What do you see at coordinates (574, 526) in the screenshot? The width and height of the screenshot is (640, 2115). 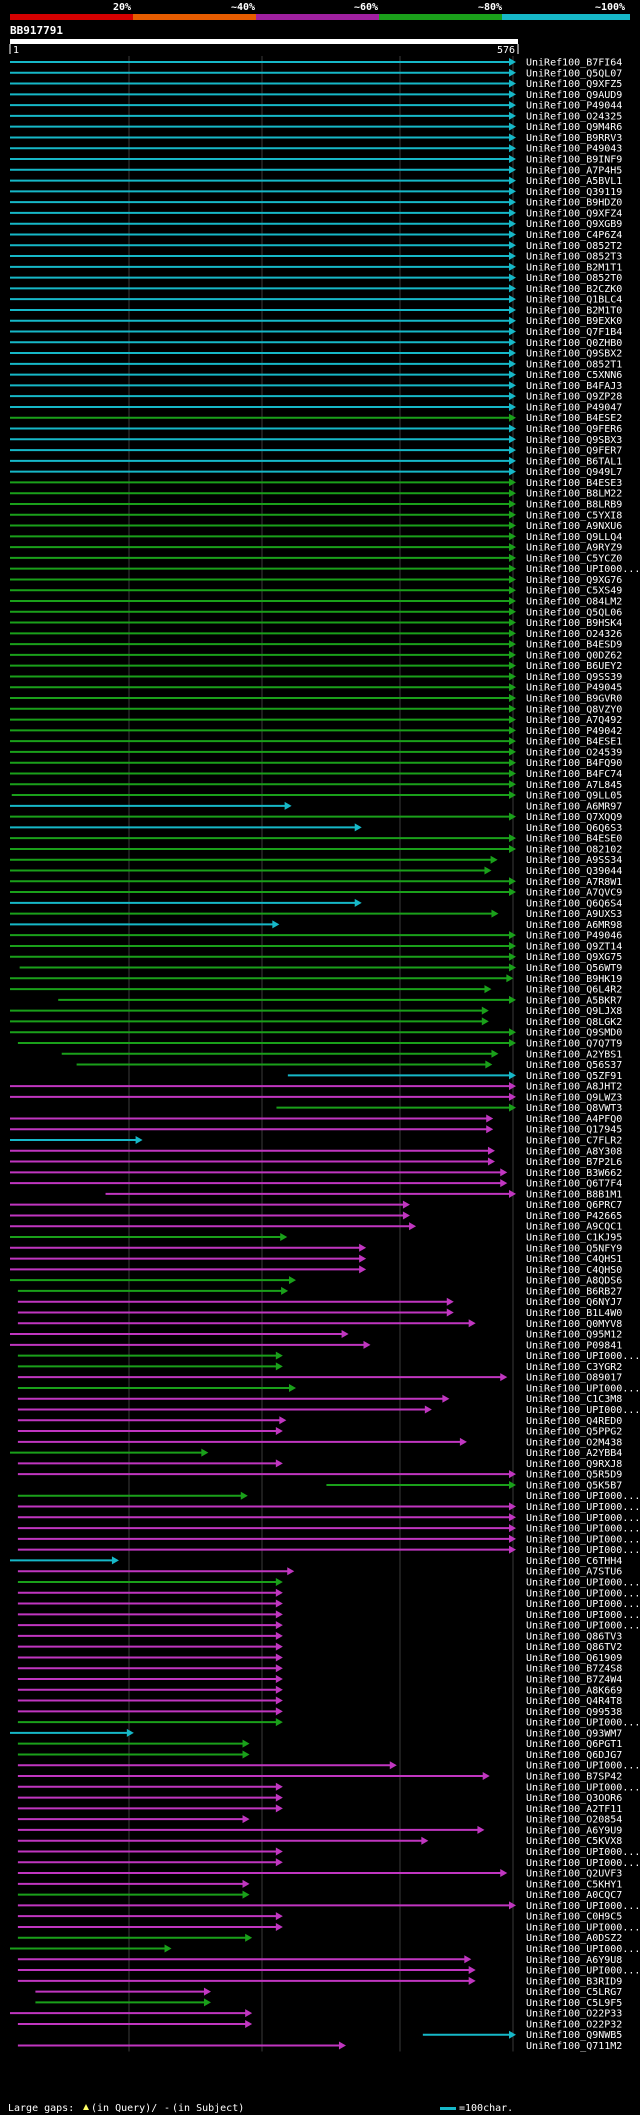 I see `hit-label: UniRef100_A9NXU6` at bounding box center [574, 526].